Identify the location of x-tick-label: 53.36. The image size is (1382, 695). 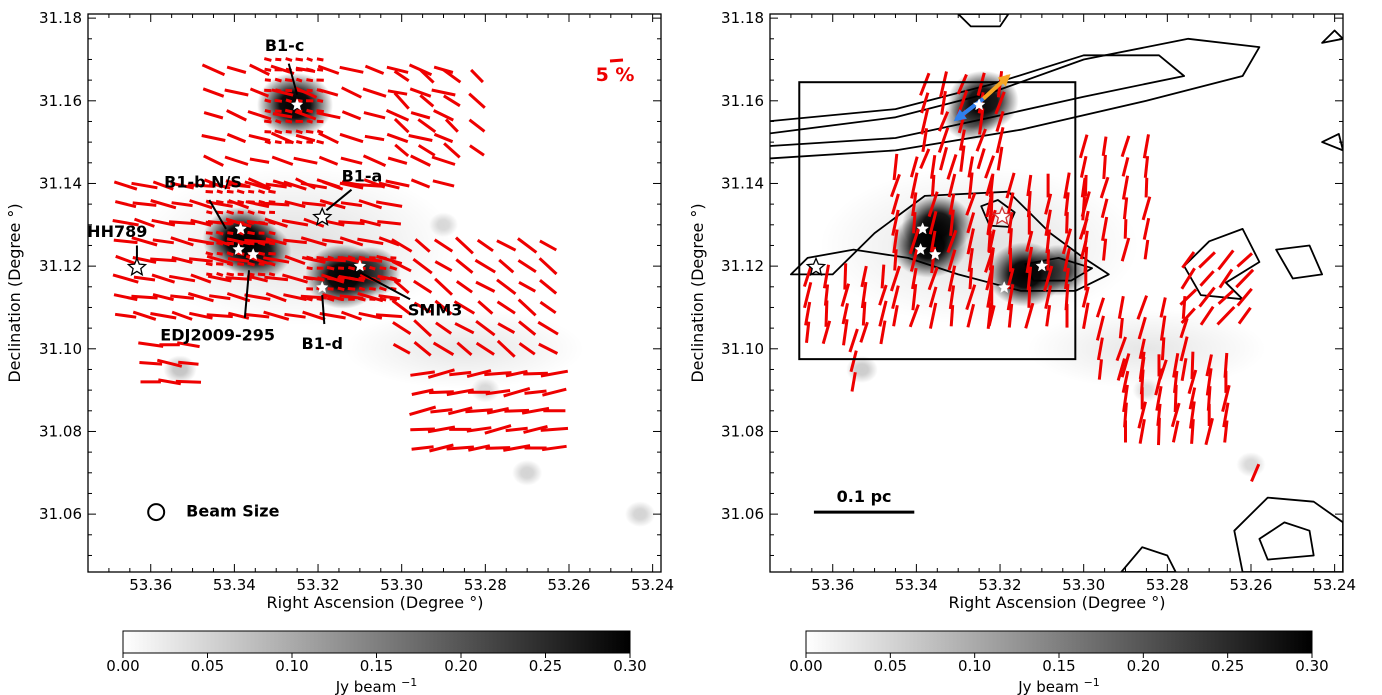
(832, 585).